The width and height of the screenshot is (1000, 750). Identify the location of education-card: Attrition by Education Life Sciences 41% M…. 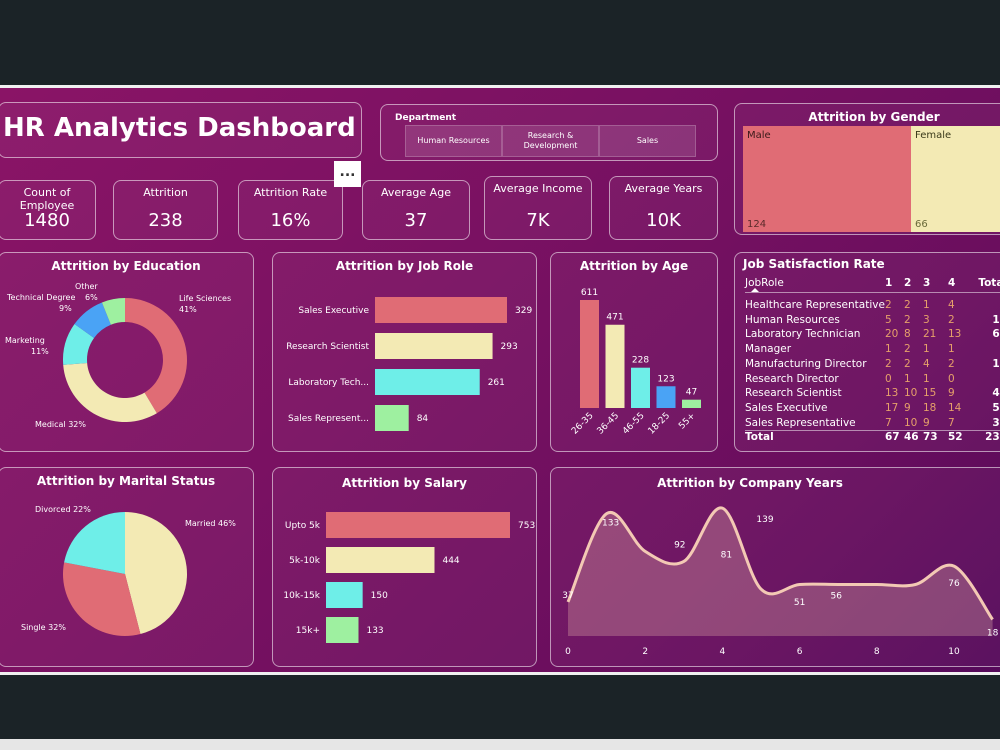
(127, 352).